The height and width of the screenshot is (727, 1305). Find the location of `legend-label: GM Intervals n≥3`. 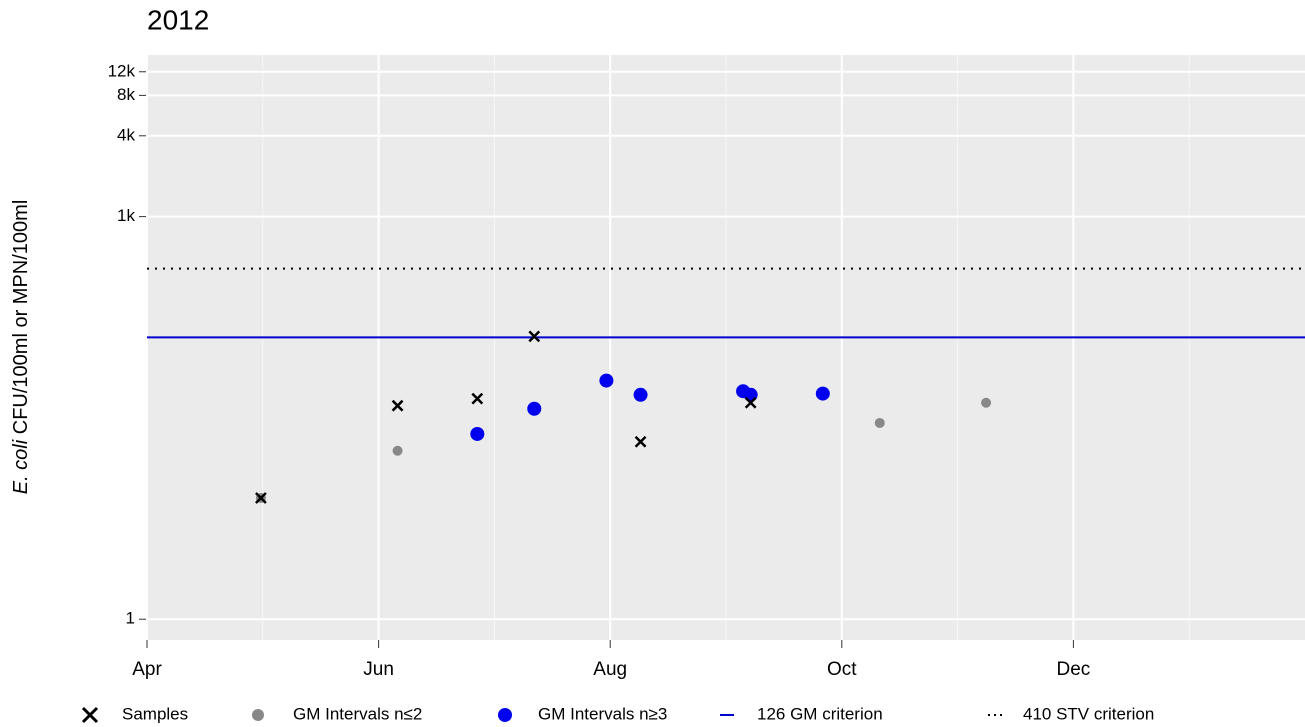

legend-label: GM Intervals n≥3 is located at coordinates (602, 713).